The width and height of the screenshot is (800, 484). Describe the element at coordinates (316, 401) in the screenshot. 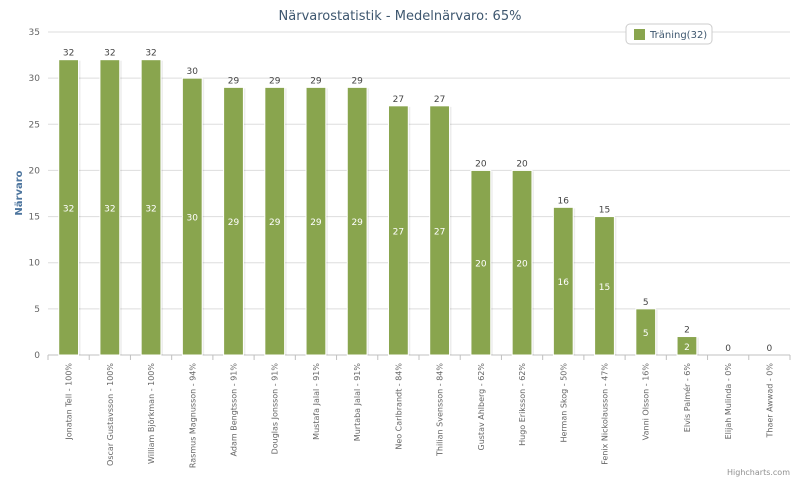

I see `x-tick-label: Mustafa Jalal - 91%` at that location.